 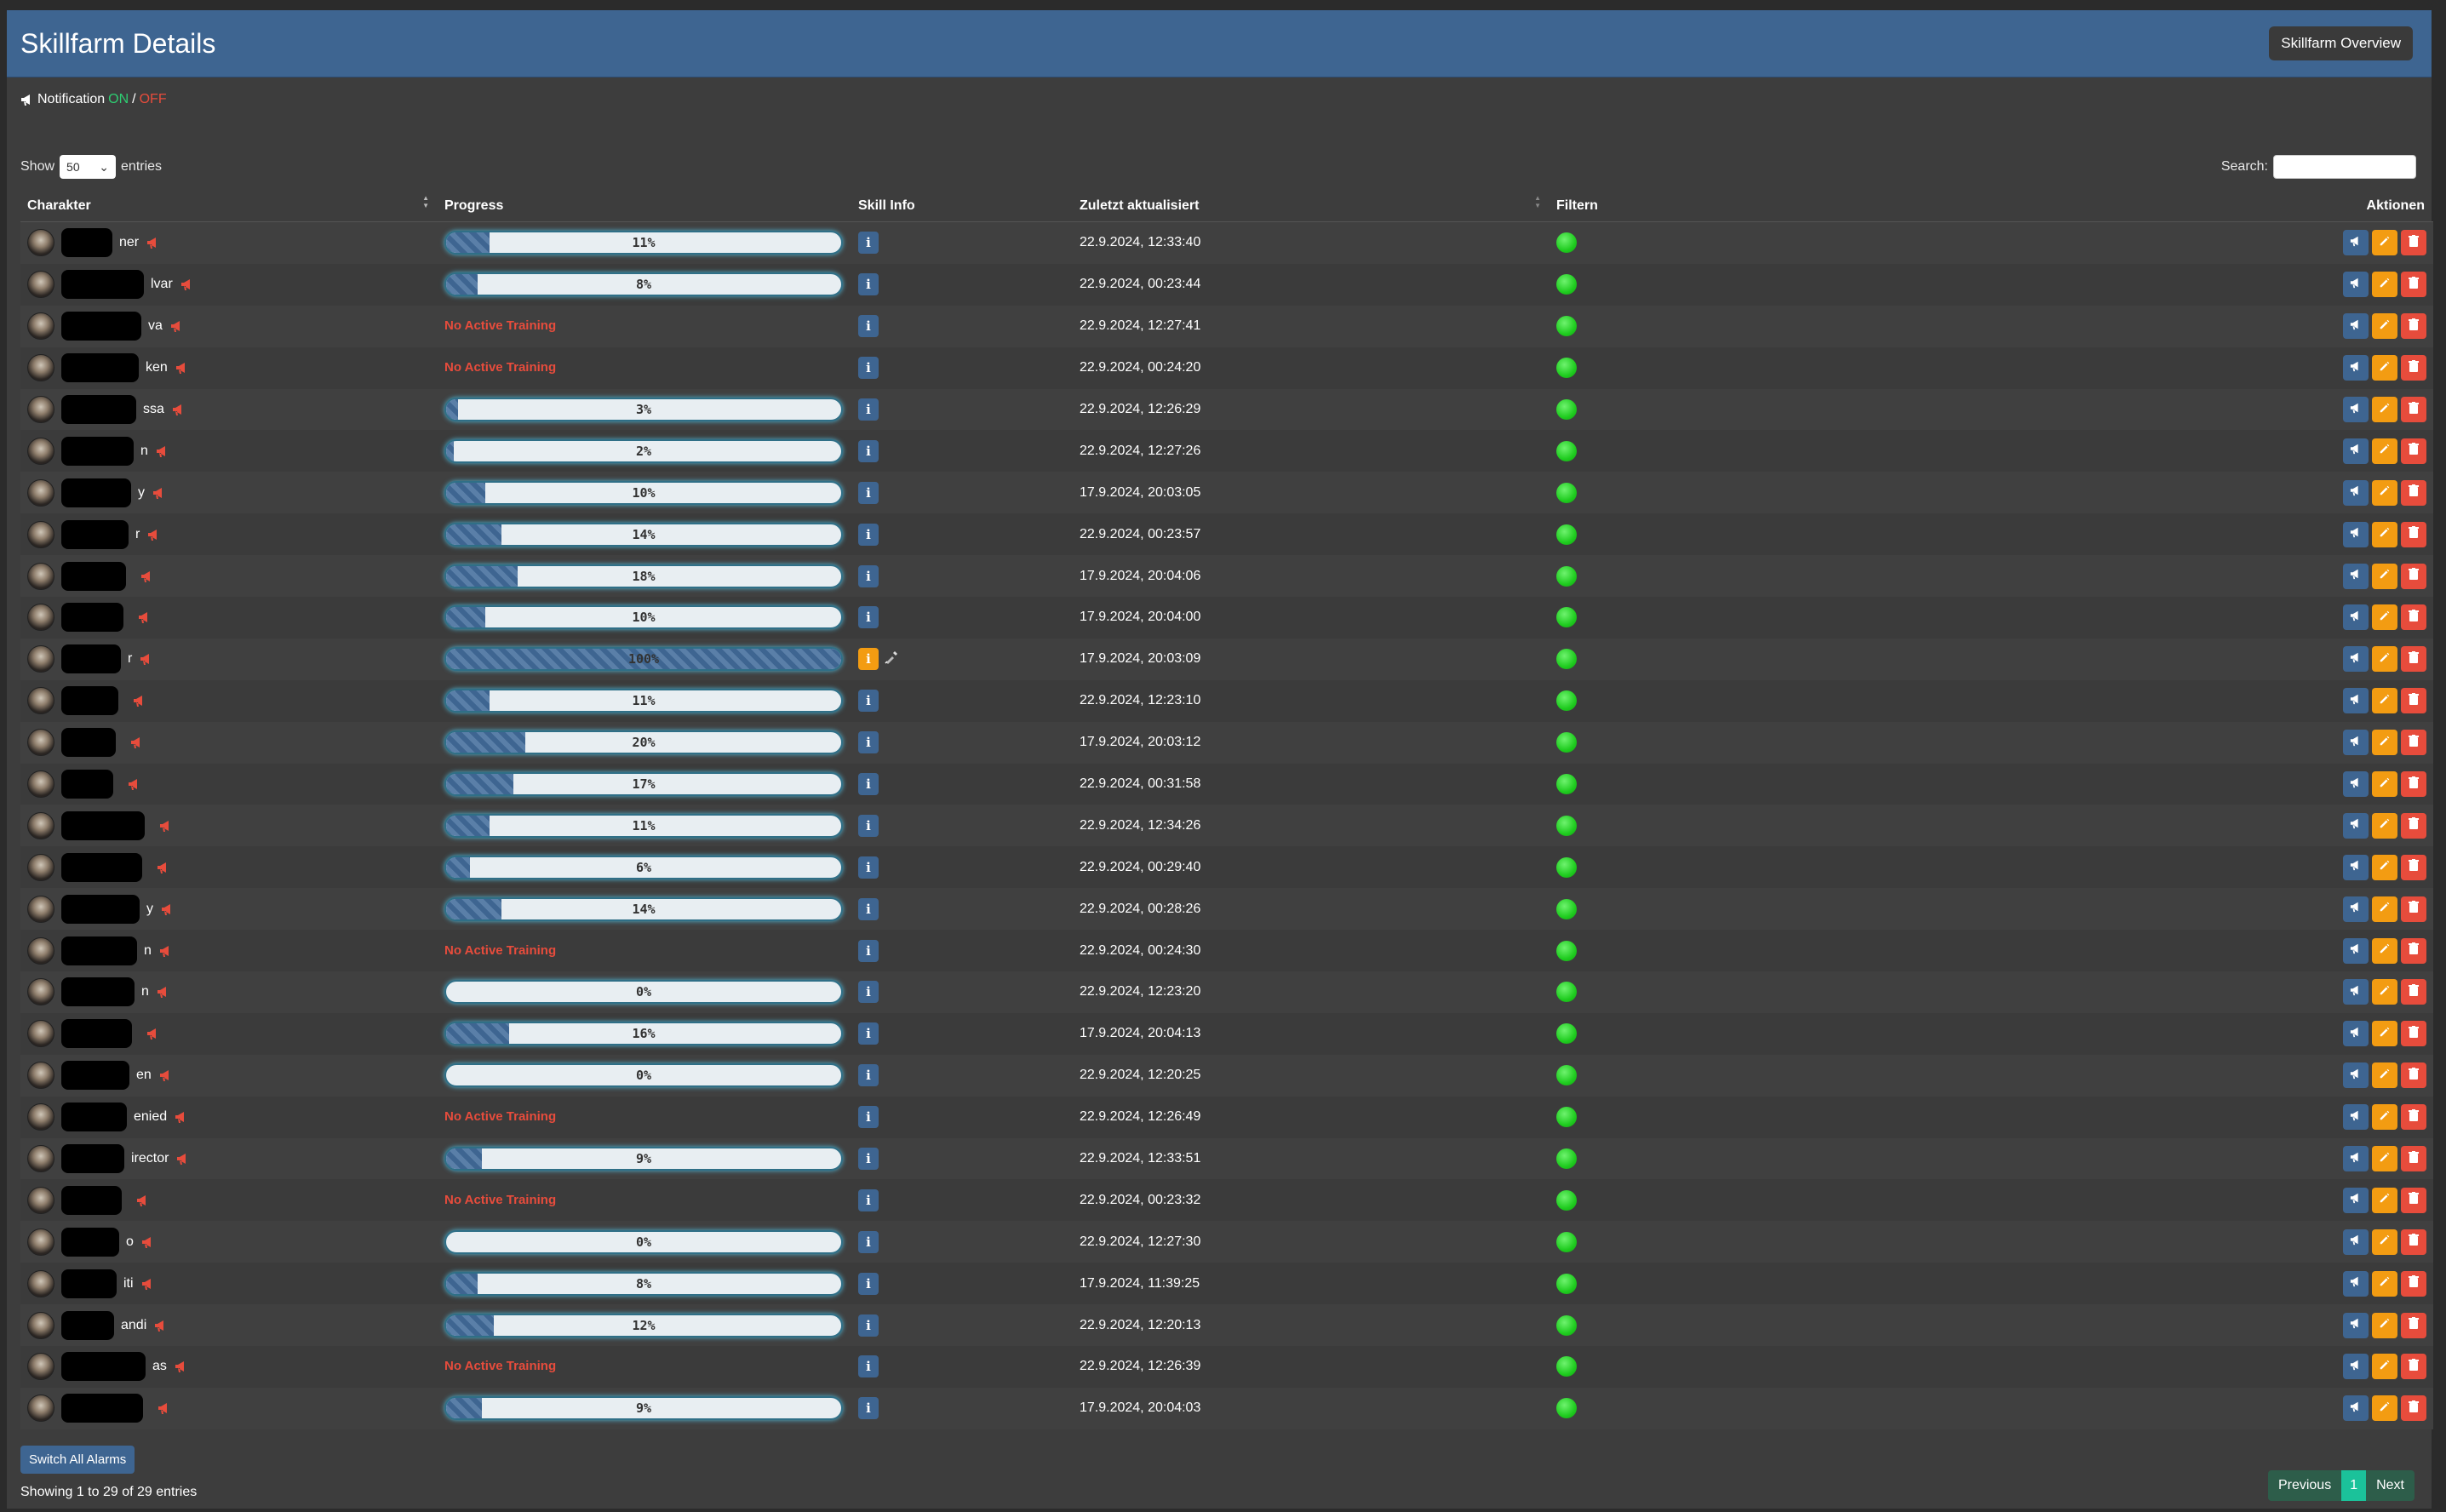 I want to click on notification-toggle: Notification ON / OFF, so click(x=93, y=99).